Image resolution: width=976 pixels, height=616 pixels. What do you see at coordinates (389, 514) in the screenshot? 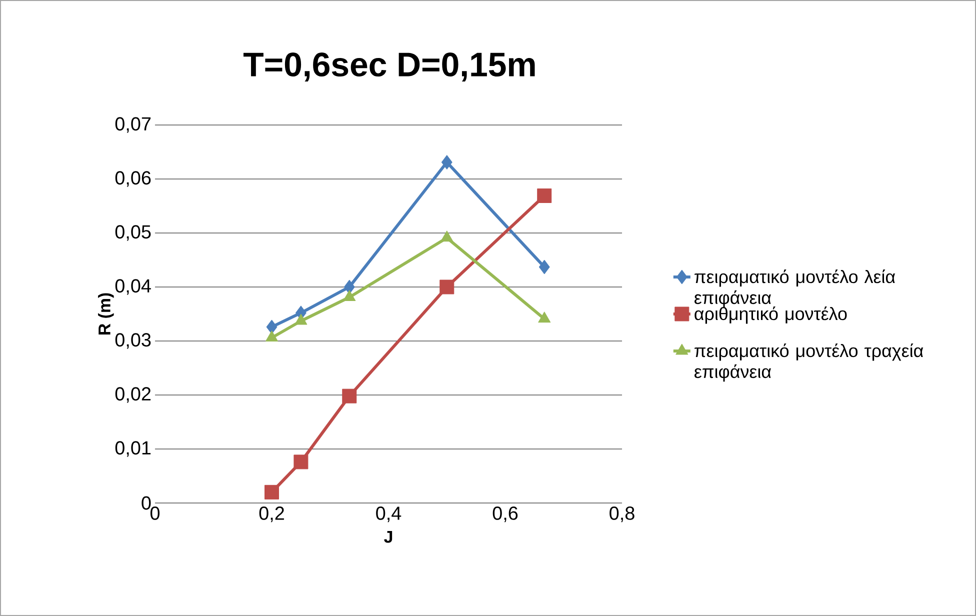
I see `x-tick-label: 0,4` at bounding box center [389, 514].